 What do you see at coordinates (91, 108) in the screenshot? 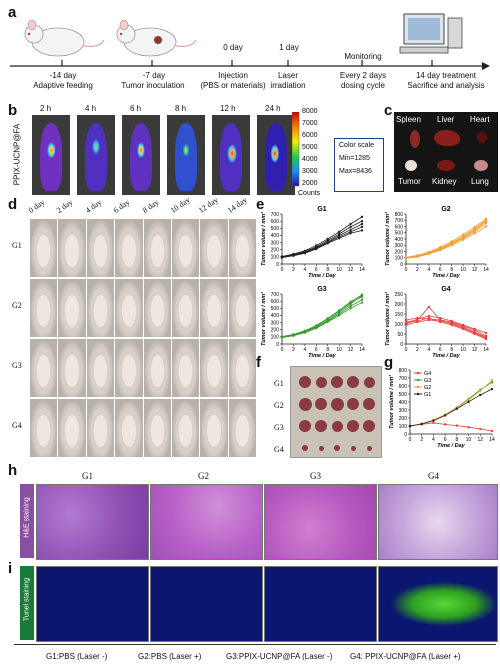
I see `imaging-time-label: 4 h` at bounding box center [91, 108].